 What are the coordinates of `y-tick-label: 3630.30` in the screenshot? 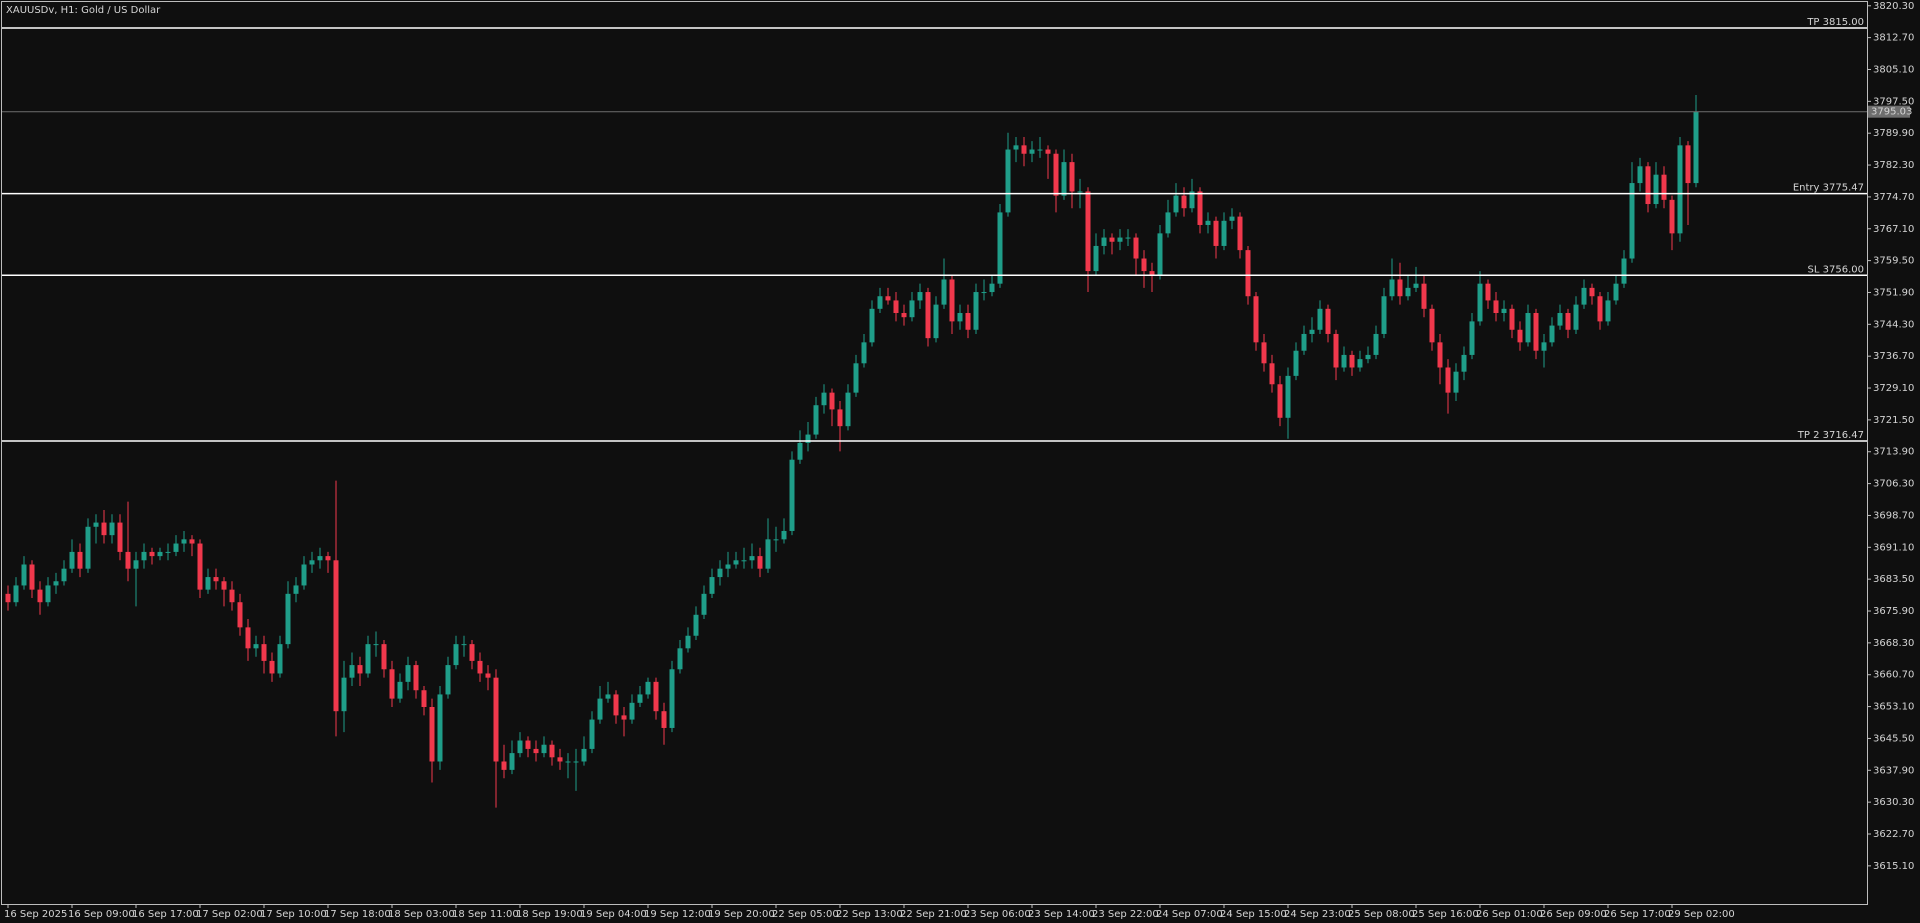 It's located at (1893, 802).